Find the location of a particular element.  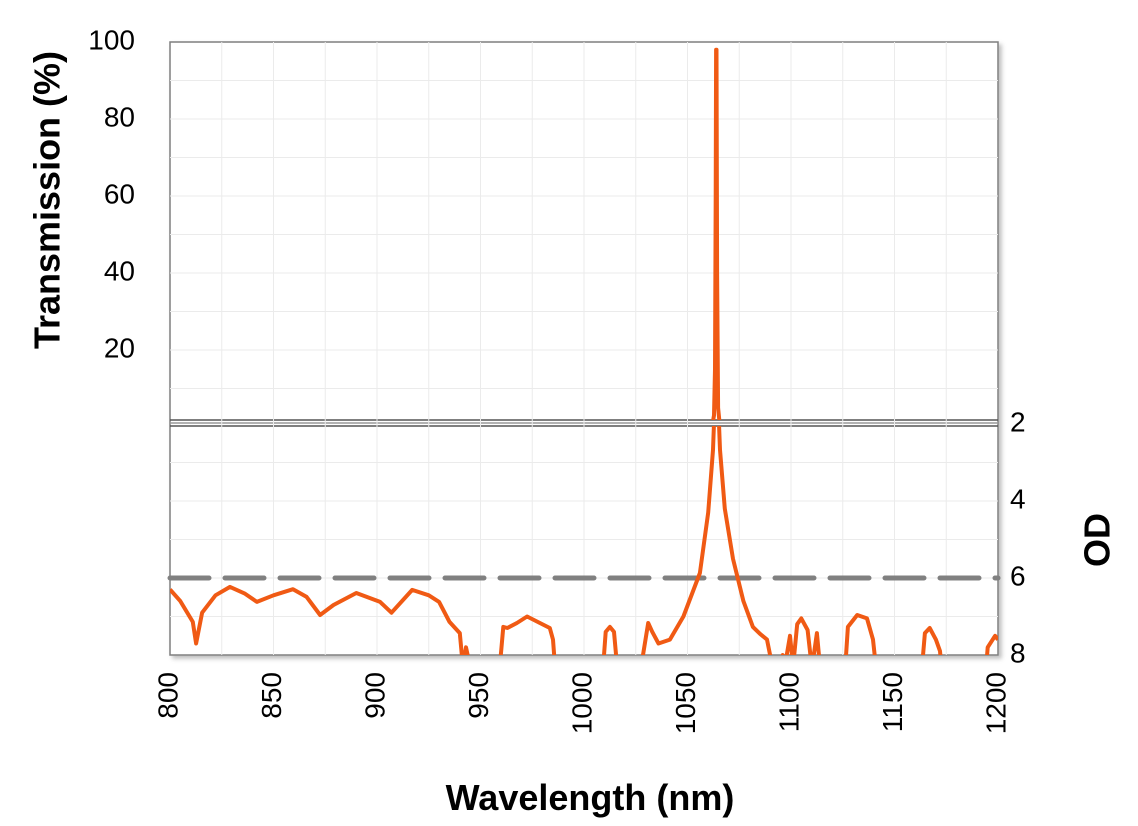

y-tick-label-transmission: 20 is located at coordinates (119, 347).